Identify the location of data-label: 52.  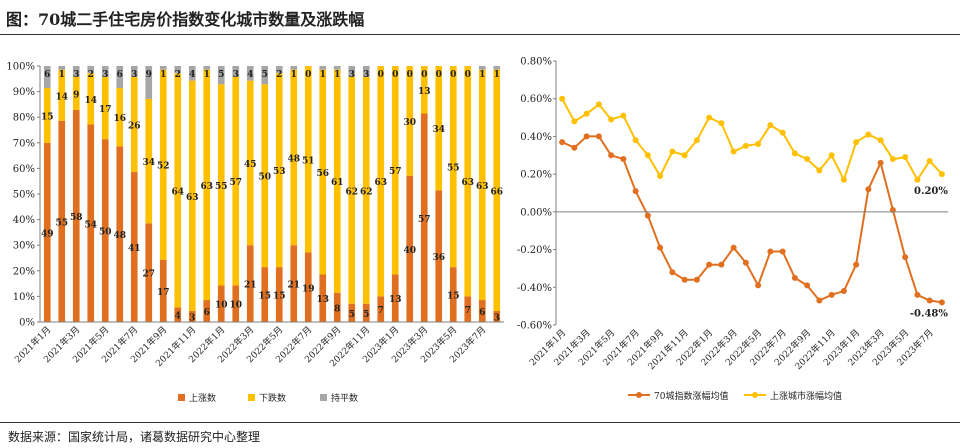
(163, 167).